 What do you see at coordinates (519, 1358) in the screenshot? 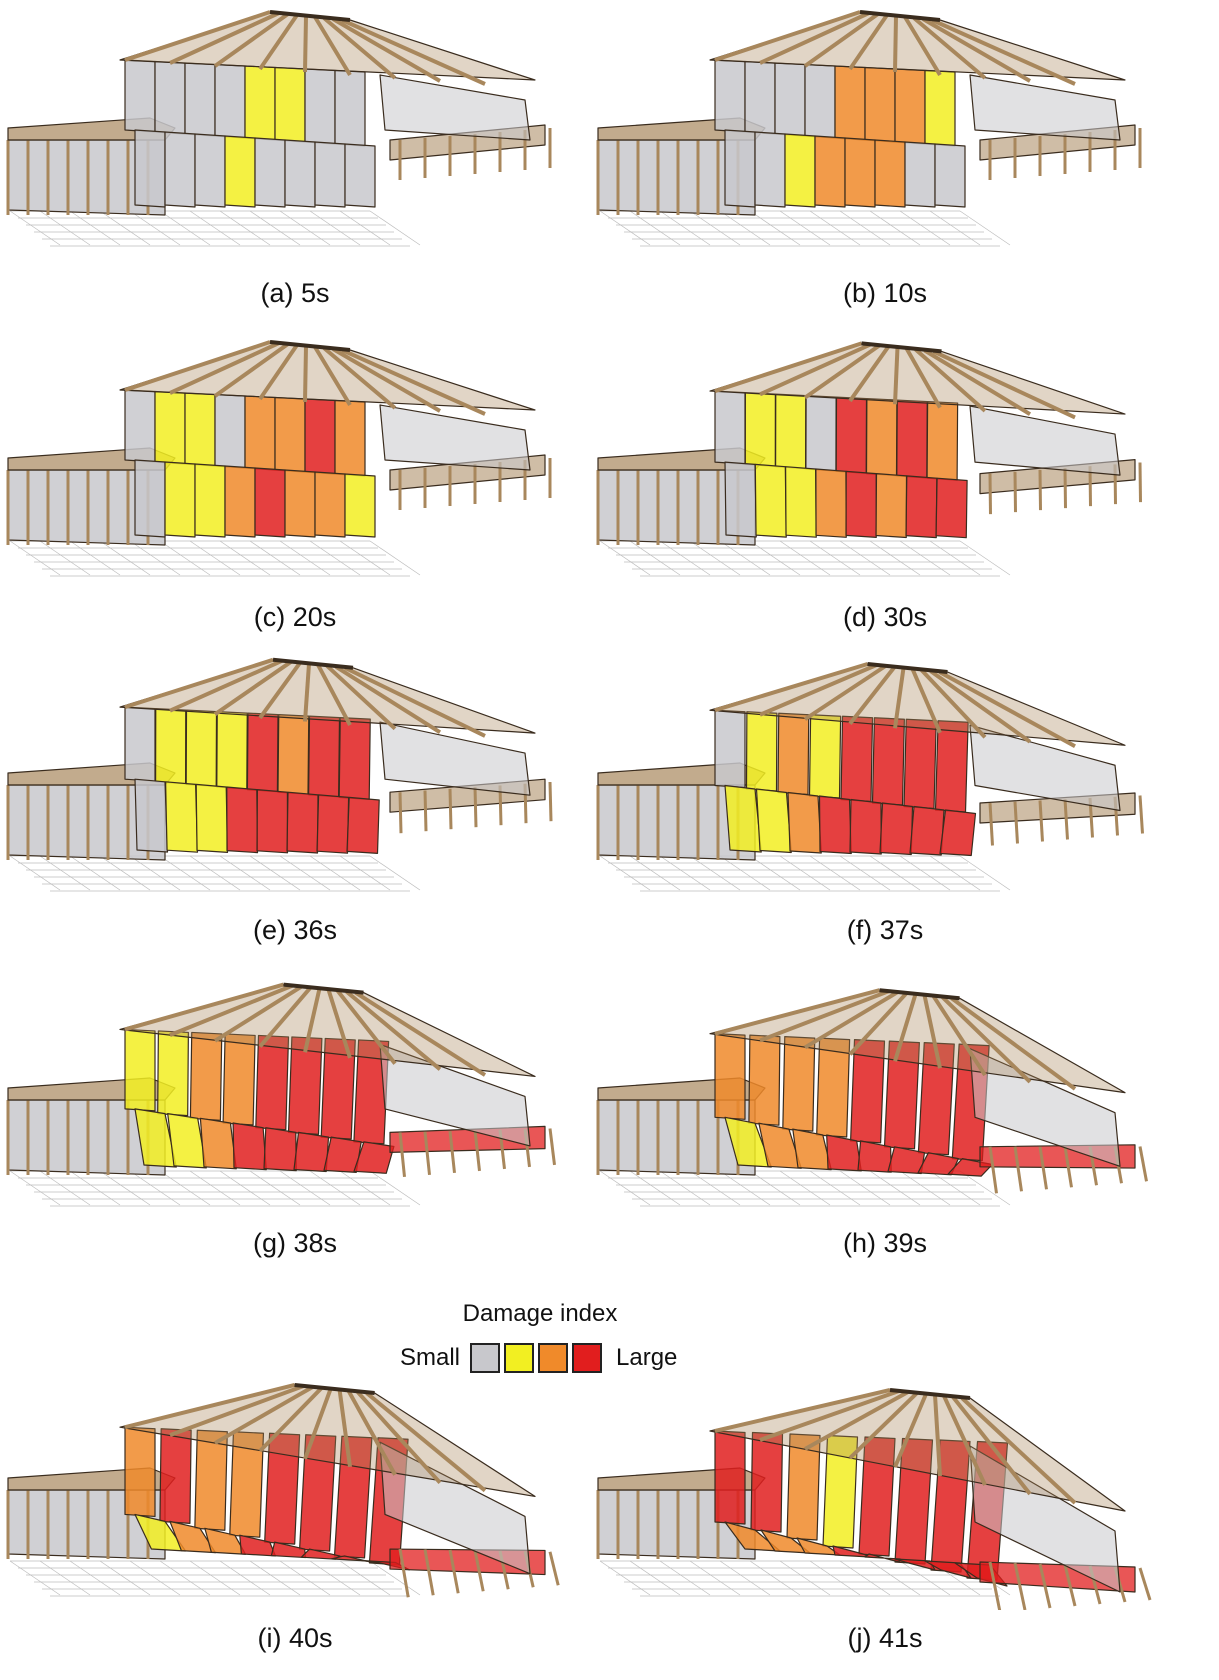
I see `legend-swatch-low` at bounding box center [519, 1358].